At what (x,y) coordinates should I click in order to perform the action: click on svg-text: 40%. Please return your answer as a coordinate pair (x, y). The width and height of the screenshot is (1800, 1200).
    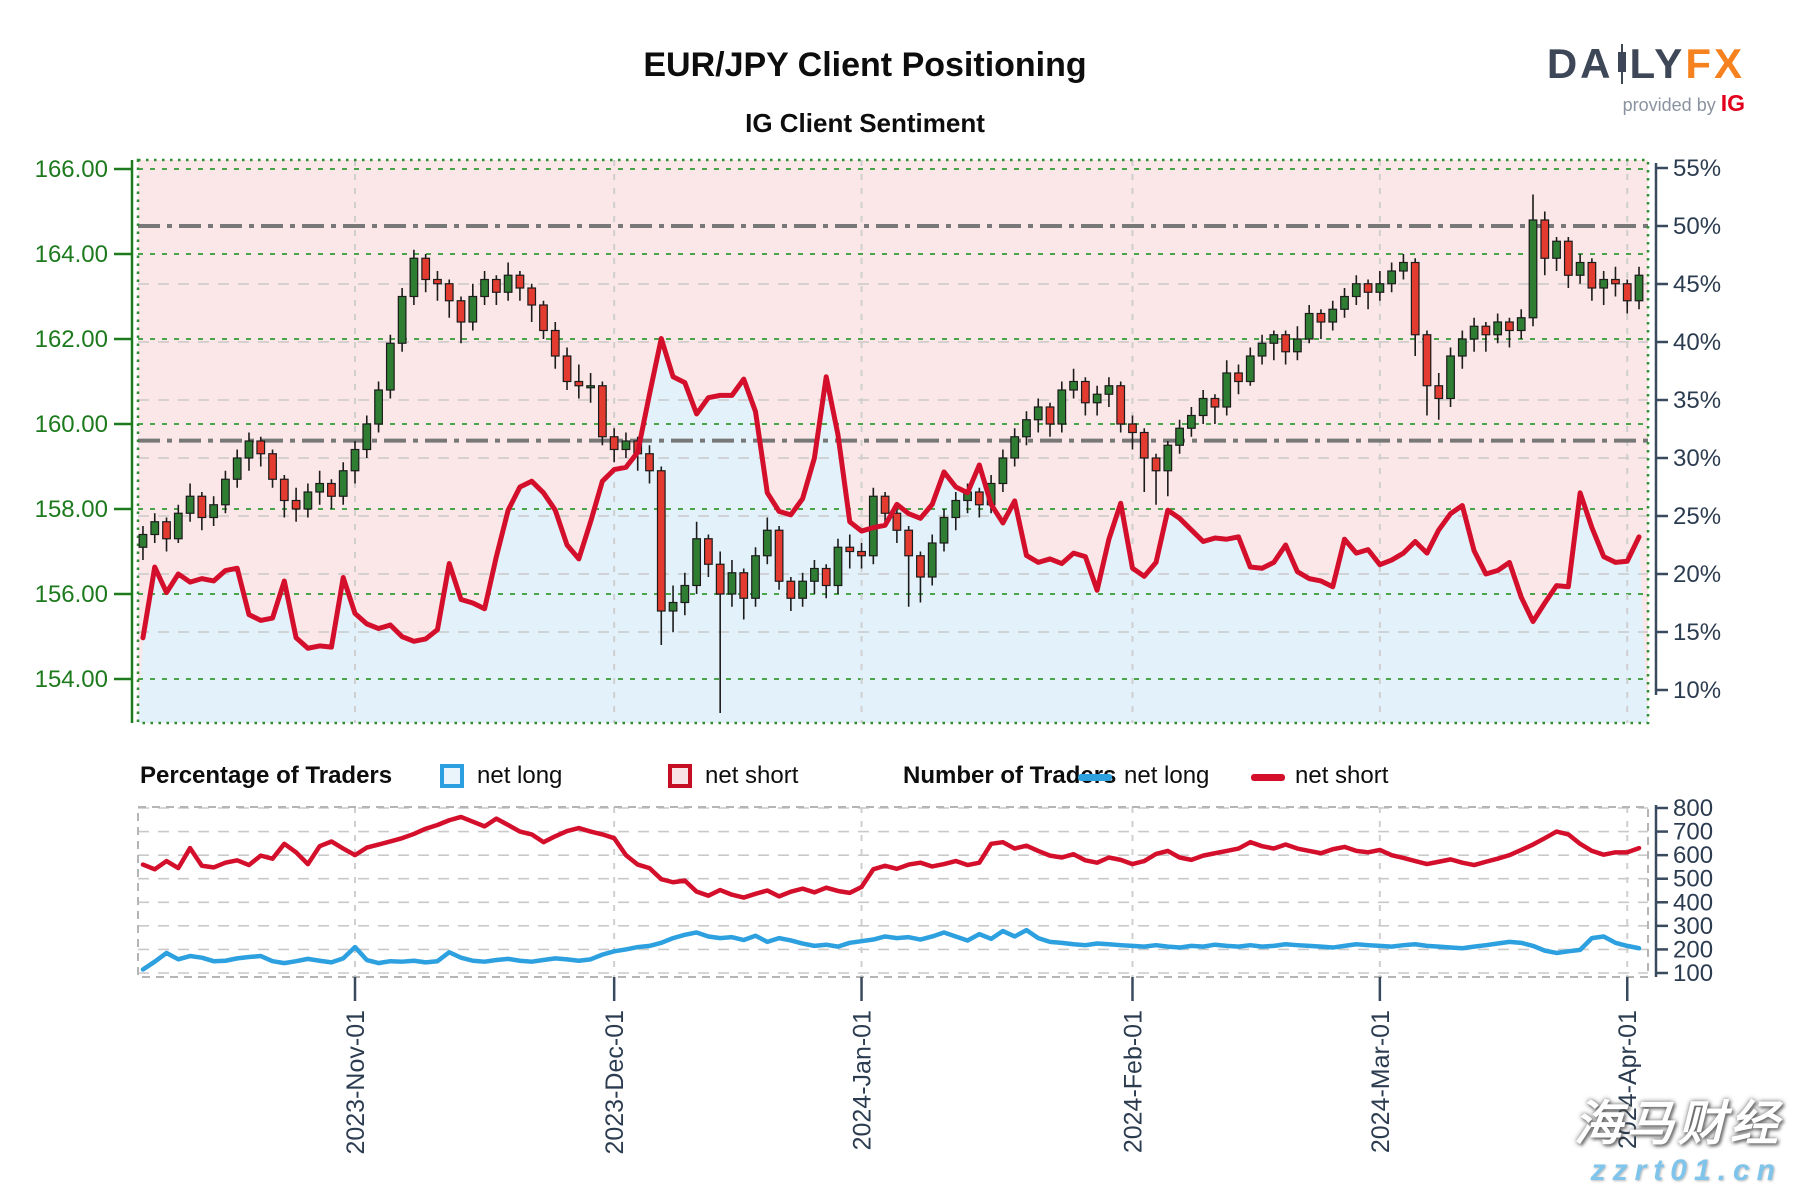
    Looking at the image, I should click on (1697, 342).